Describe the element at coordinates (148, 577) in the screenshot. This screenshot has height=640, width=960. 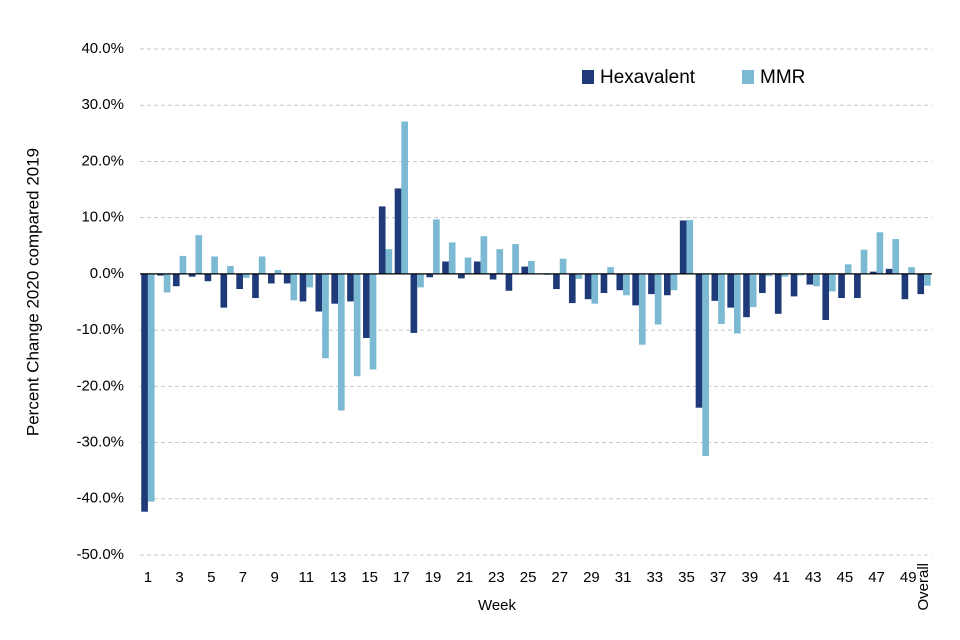
I see `x-tick-label: 1` at that location.